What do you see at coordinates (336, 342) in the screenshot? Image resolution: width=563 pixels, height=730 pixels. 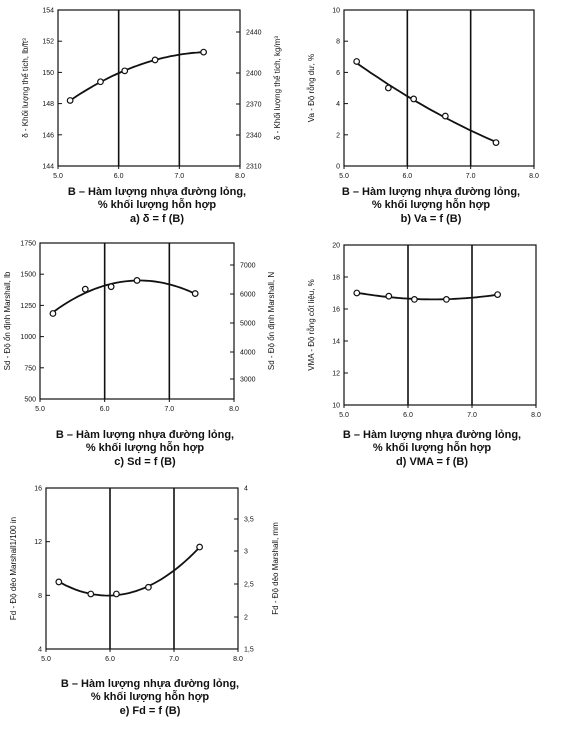 I see `y-tick-label: 14` at bounding box center [336, 342].